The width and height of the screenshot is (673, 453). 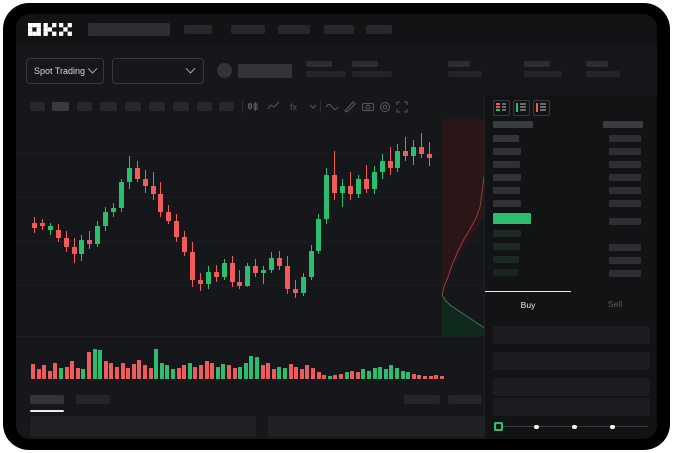 What do you see at coordinates (521, 108) in the screenshot?
I see `orderbook-bids-icon` at bounding box center [521, 108].